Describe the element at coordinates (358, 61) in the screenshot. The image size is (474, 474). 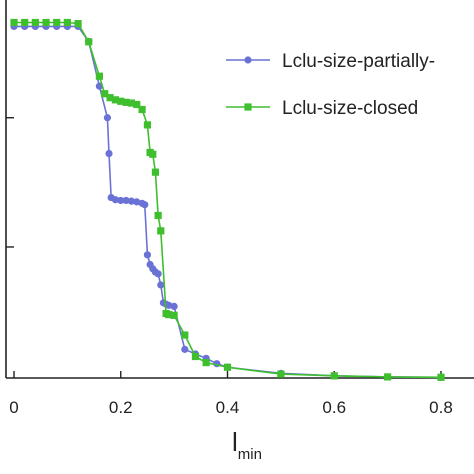
I see `legend-label-0: Lclu-size-partially-` at that location.